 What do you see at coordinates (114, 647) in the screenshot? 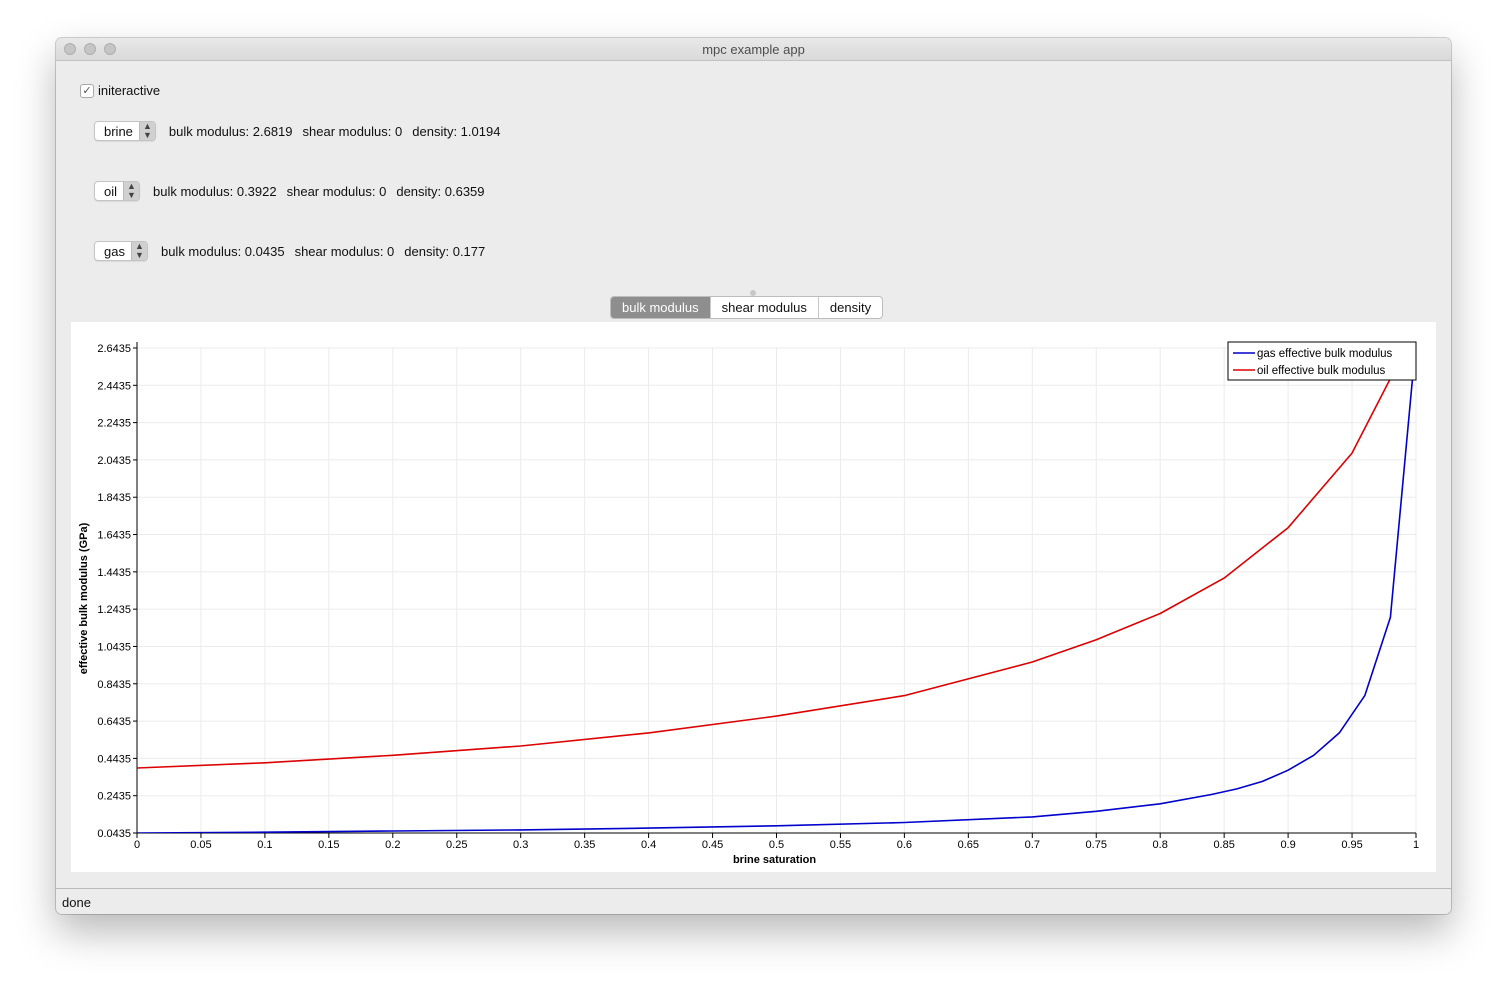
I see `y-tick-label: 1.0435` at bounding box center [114, 647].